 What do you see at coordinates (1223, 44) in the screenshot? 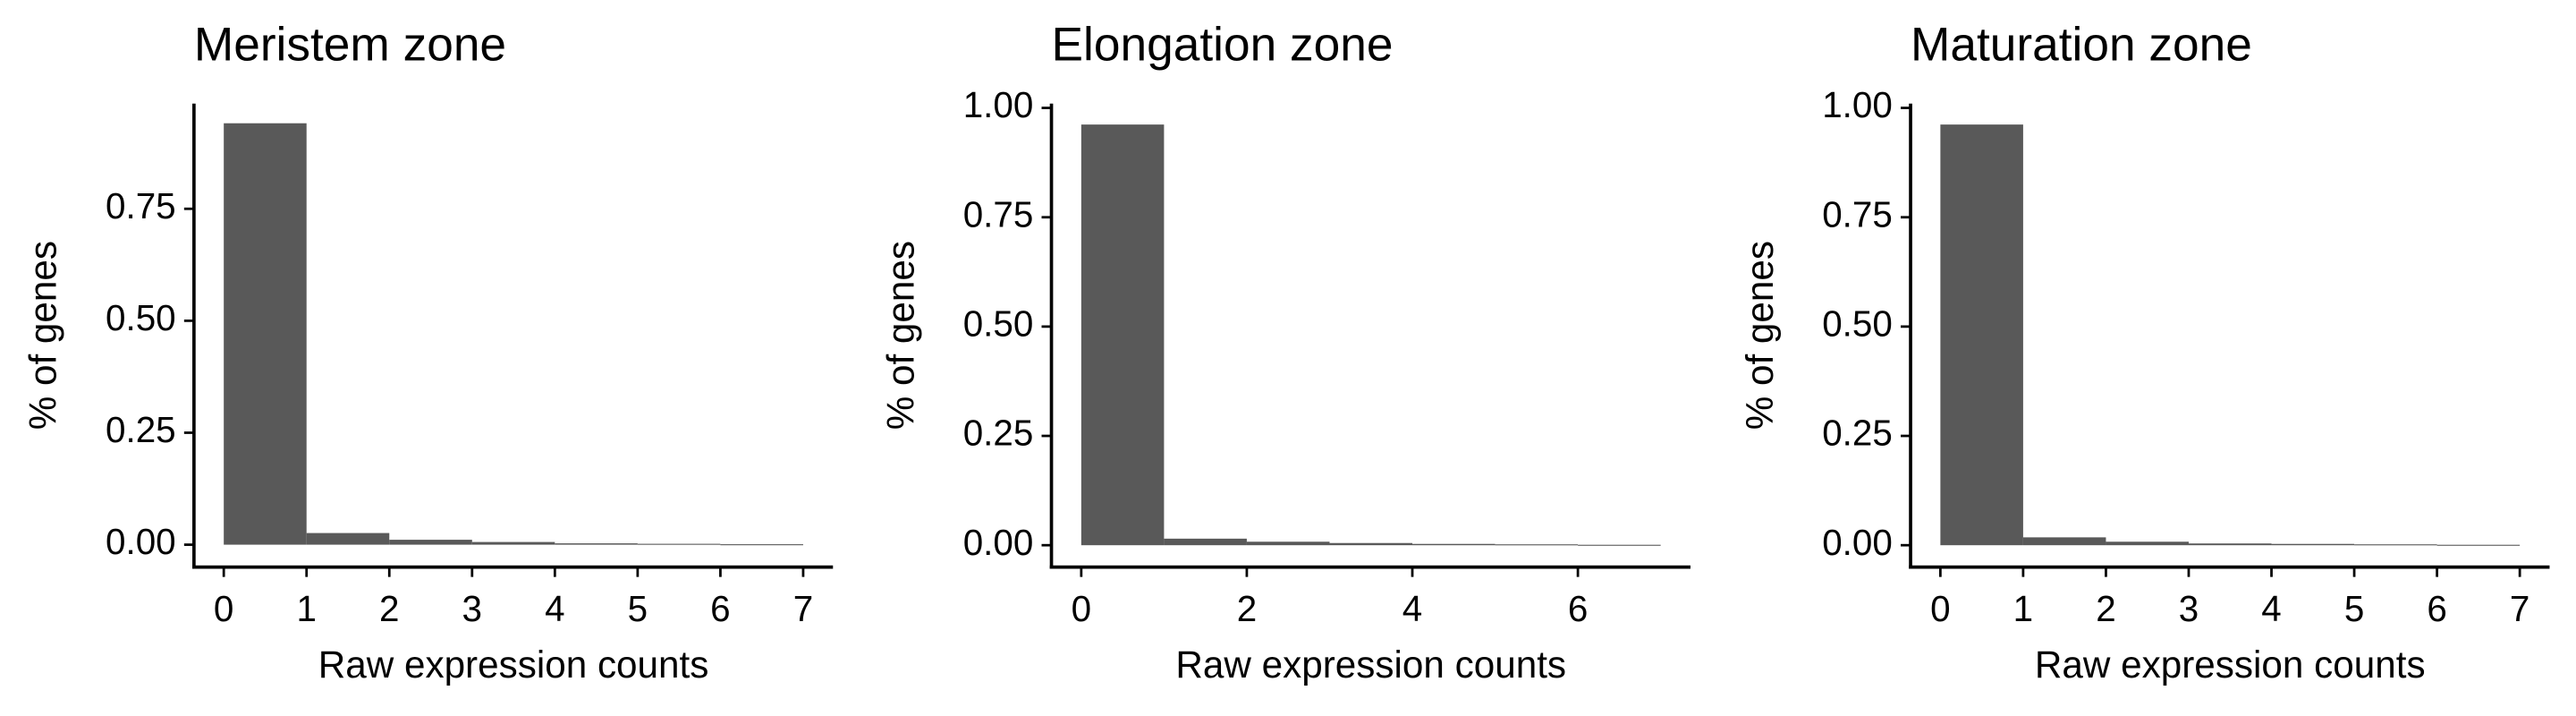
I see `chart-title: Elongation zone` at bounding box center [1223, 44].